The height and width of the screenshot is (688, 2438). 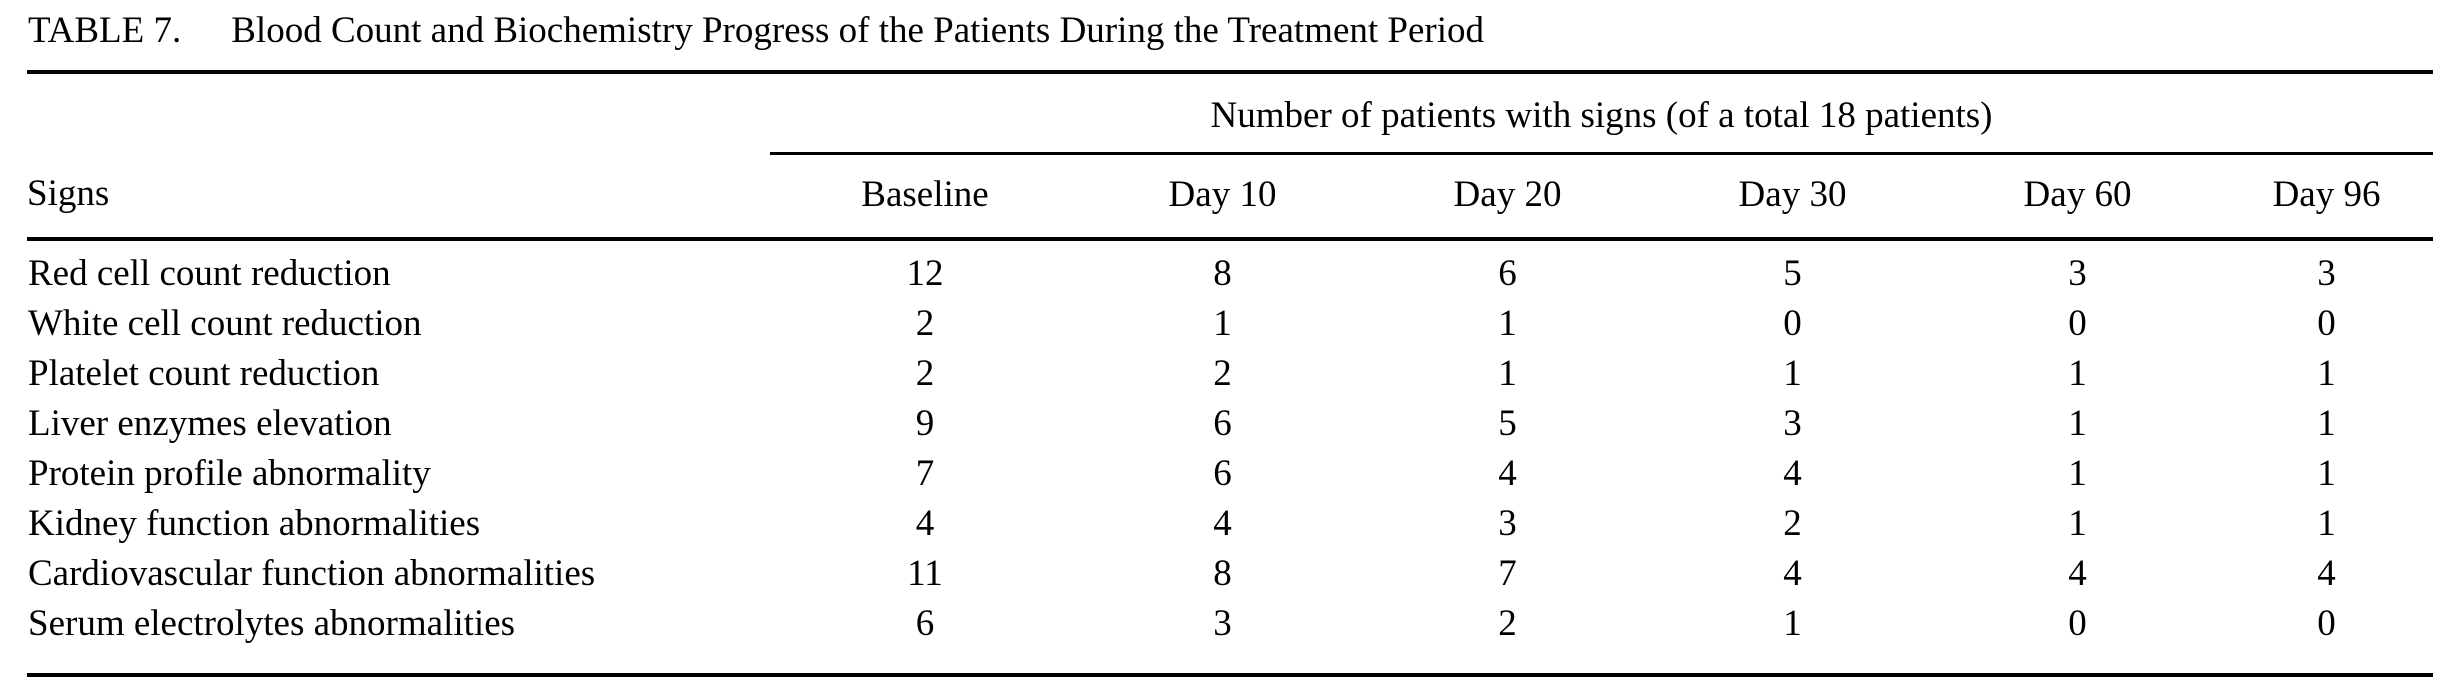 What do you see at coordinates (925, 573) in the screenshot?
I see `value-cell: 11` at bounding box center [925, 573].